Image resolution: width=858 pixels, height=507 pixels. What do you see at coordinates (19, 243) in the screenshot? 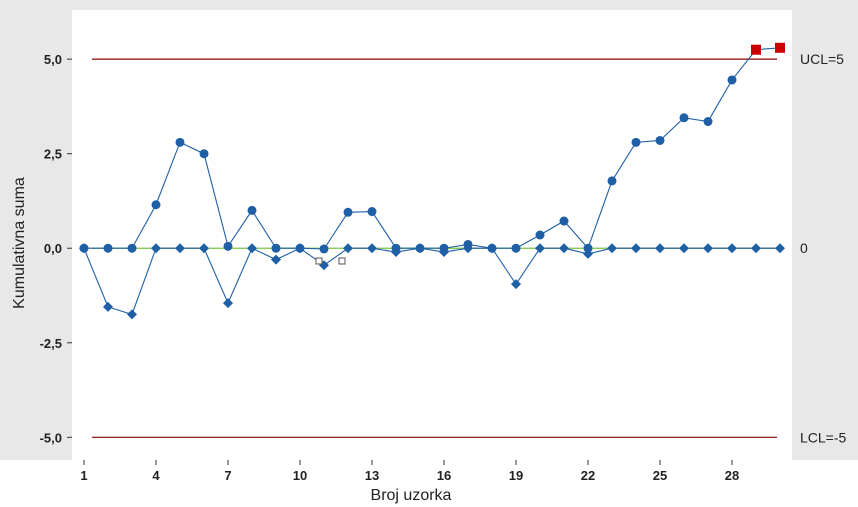
I see `y-axis-title: Kumulativna suma` at bounding box center [19, 243].